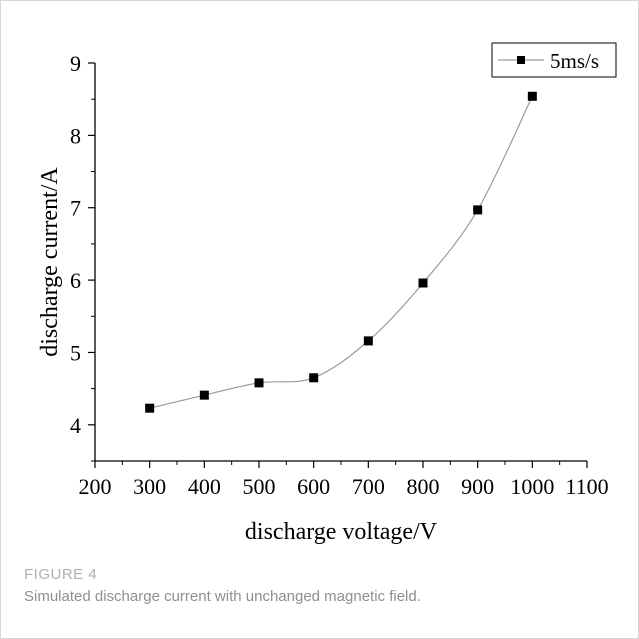 This screenshot has height=639, width=639. Describe the element at coordinates (61, 574) in the screenshot. I see `figure-label: FIGURE 4` at that location.